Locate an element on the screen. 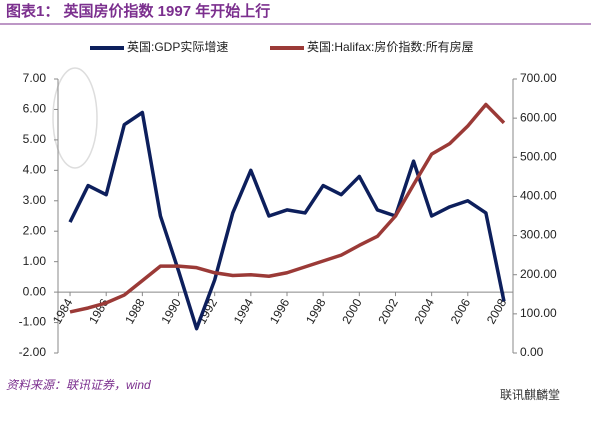 This screenshot has height=422, width=591. x-tick-label: 2004 is located at coordinates (425, 311).